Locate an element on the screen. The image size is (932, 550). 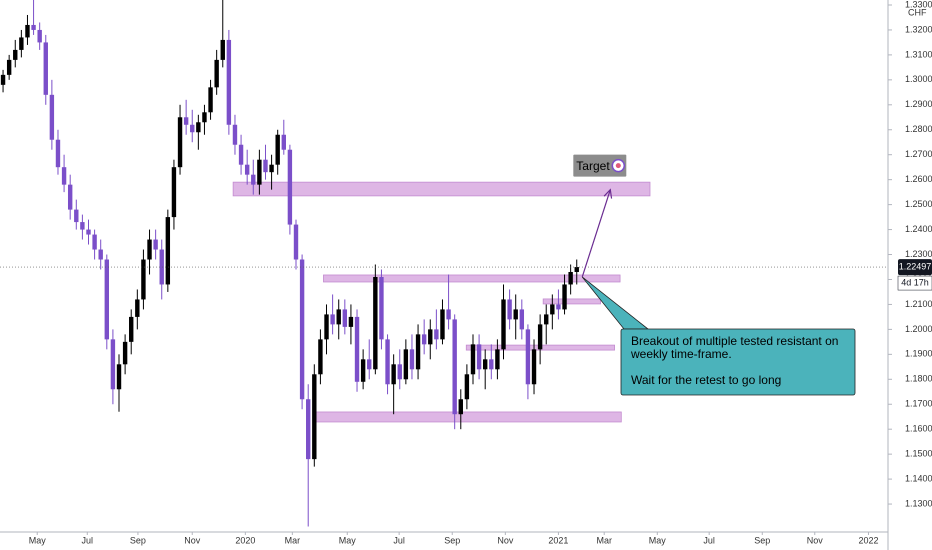
y-tick-label: 1.31000 is located at coordinates (918, 54).